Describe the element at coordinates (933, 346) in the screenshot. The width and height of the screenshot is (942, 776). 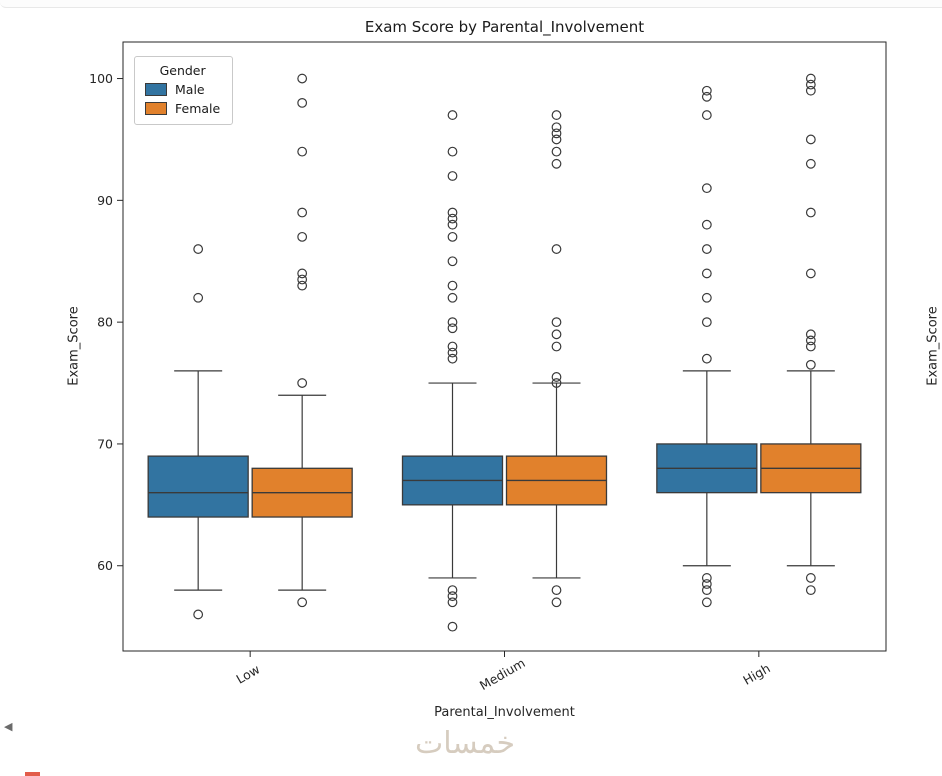
I see `adjacent-chart-y-axis-label: Exam_Score` at that location.